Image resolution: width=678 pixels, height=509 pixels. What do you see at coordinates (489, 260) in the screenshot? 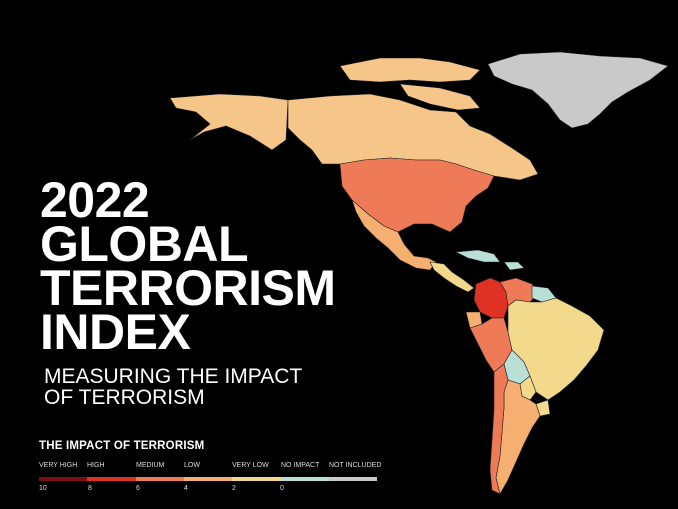
I see `caribbean-region` at bounding box center [489, 260].